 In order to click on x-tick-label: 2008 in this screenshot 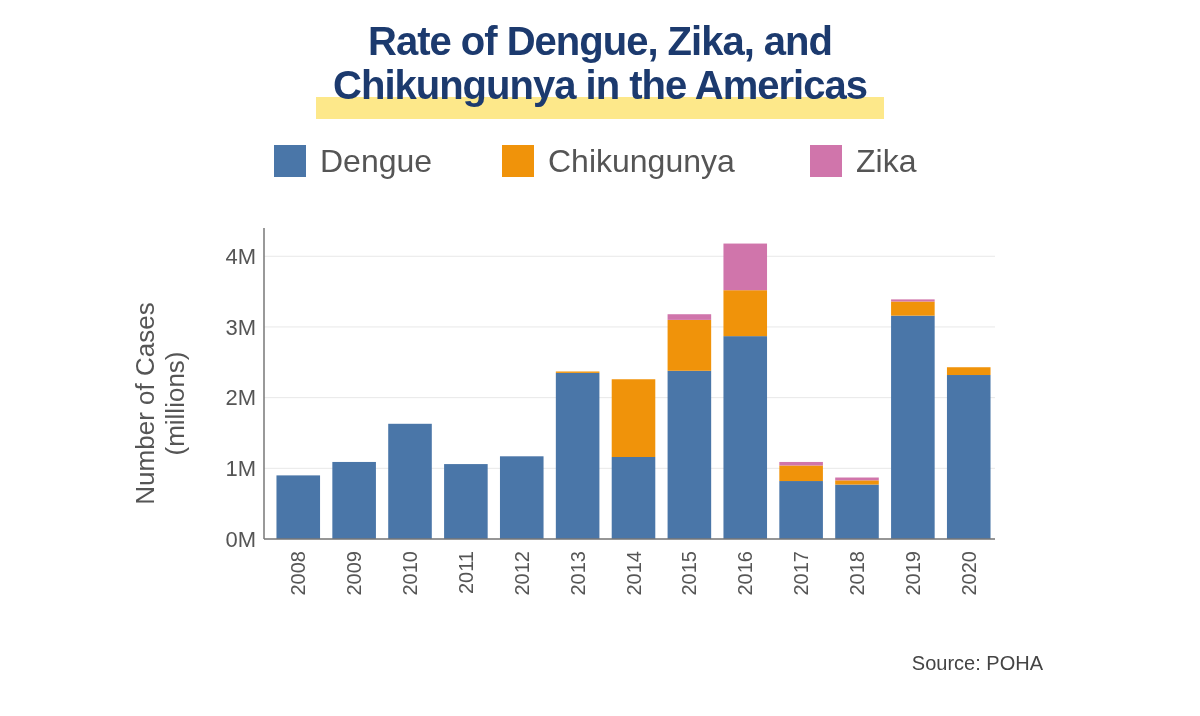, I will do `click(298, 573)`.